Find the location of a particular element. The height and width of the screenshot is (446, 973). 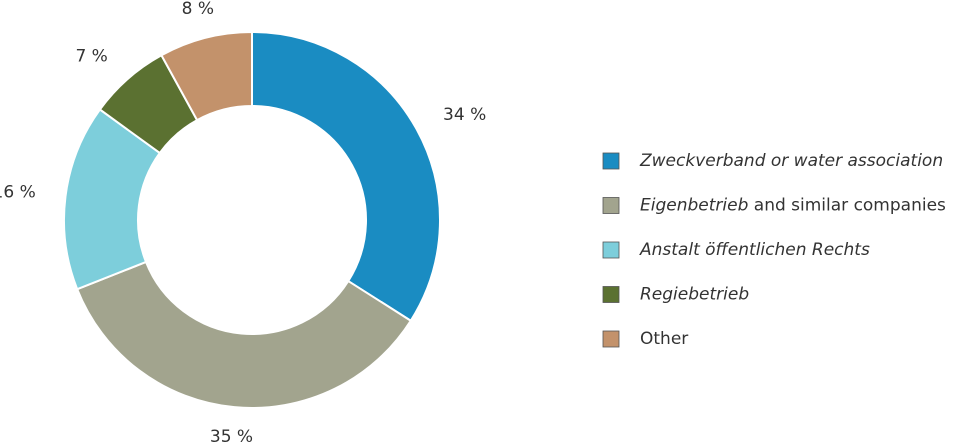

slice-label: 8 % is located at coordinates (198, 9).